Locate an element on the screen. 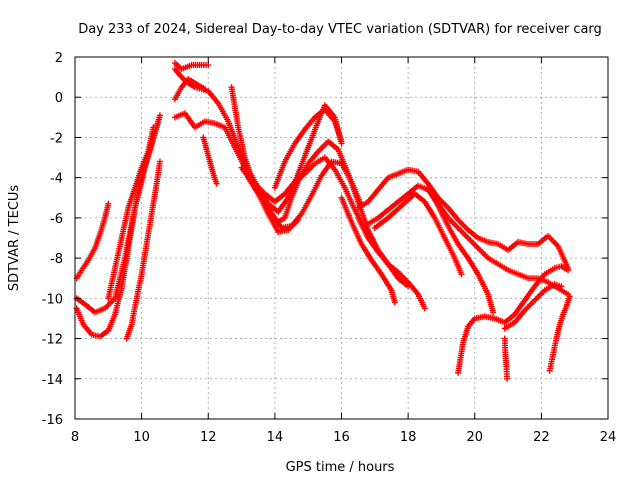 This screenshot has width=640, height=480. y-tick-label: -8 is located at coordinates (56, 259).